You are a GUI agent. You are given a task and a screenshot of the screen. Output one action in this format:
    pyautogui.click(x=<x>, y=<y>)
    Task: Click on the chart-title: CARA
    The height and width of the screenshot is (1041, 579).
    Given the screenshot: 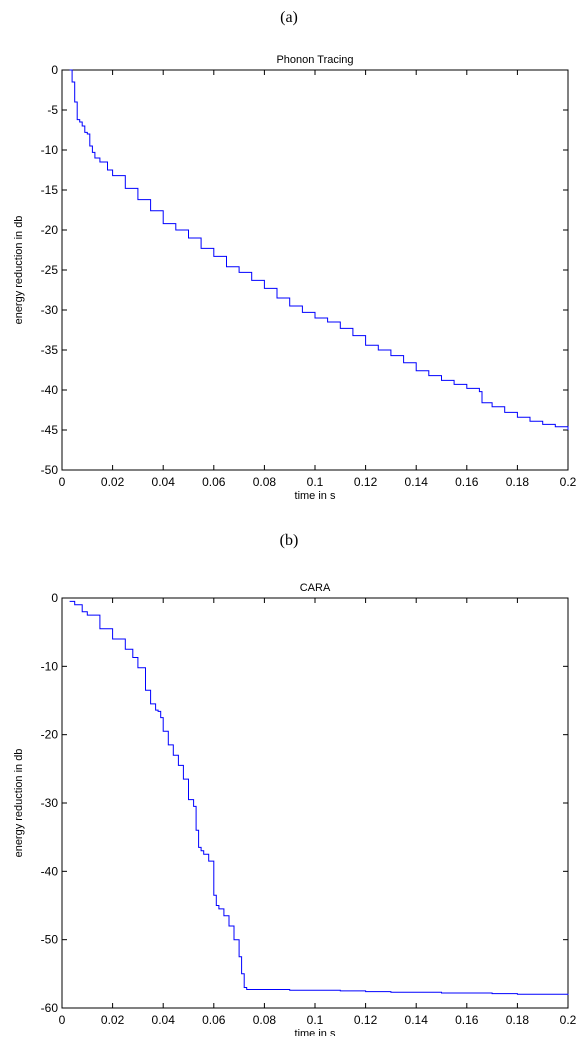 What is the action you would take?
    pyautogui.click(x=315, y=588)
    